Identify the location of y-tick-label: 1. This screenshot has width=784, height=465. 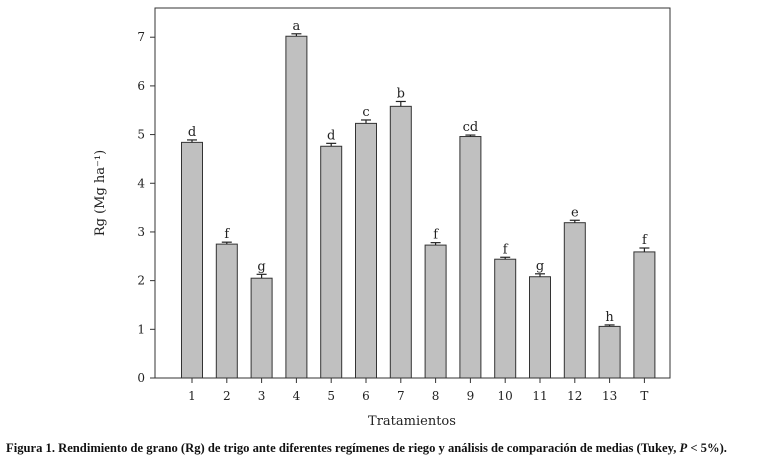
(141, 329).